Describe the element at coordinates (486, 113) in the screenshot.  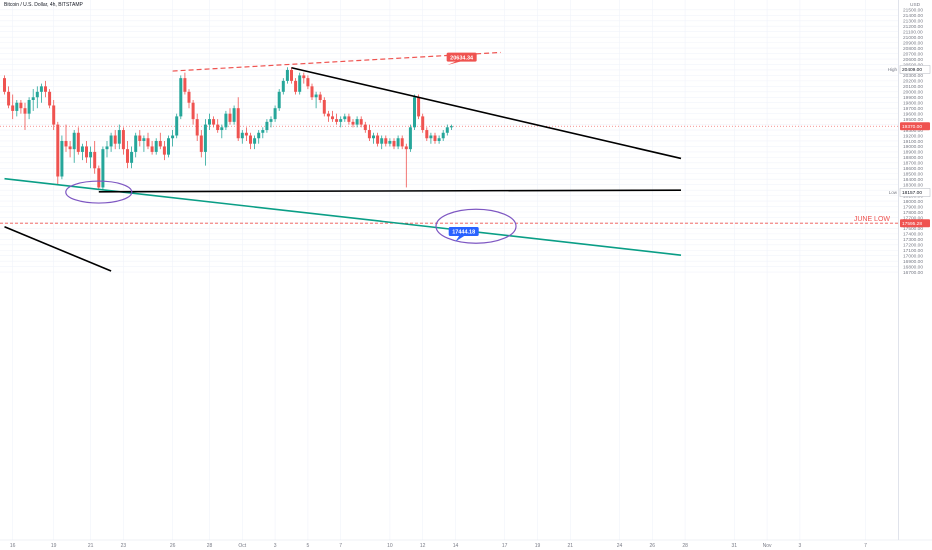
I see `triangle-upper-line` at that location.